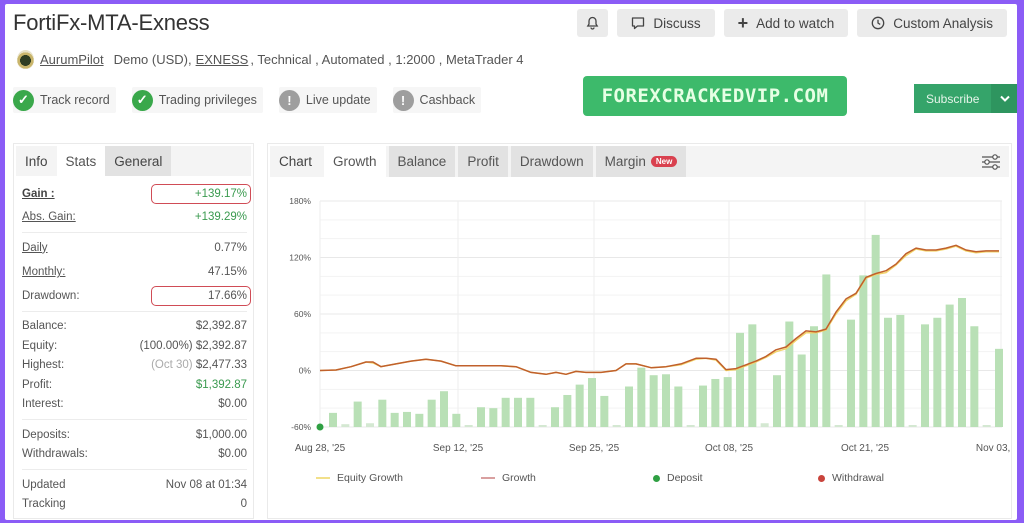 This screenshot has width=1024, height=523. What do you see at coordinates (567, 478) in the screenshot?
I see `legend-growth: Growth` at bounding box center [567, 478].